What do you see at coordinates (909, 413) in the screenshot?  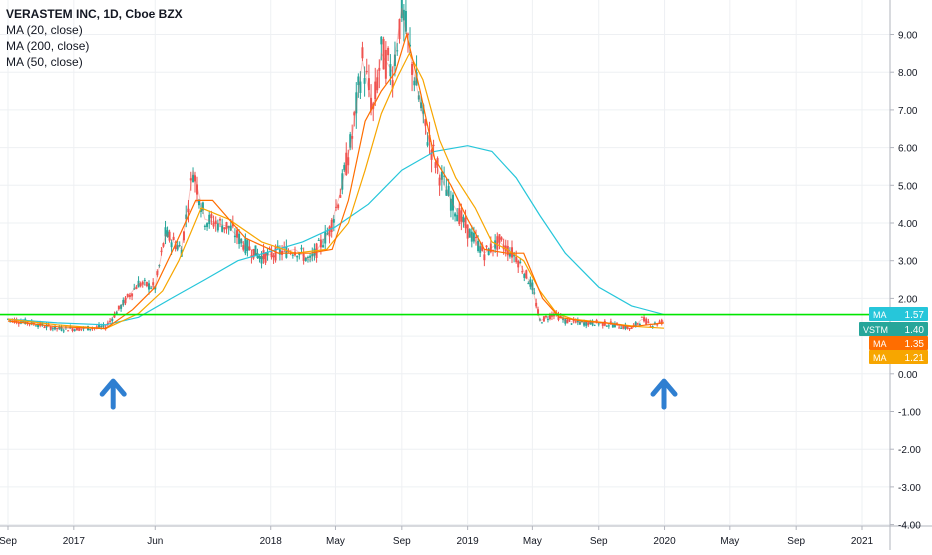 I see `y-tick-label: -1.00` at bounding box center [909, 413].